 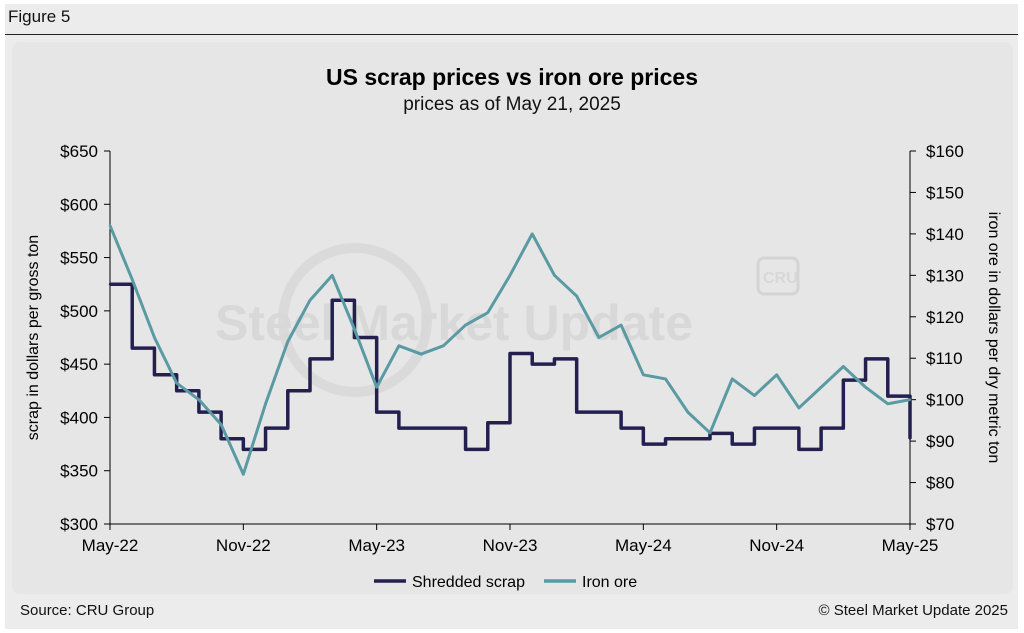 I want to click on x-tick-label: May-25, so click(x=910, y=545).